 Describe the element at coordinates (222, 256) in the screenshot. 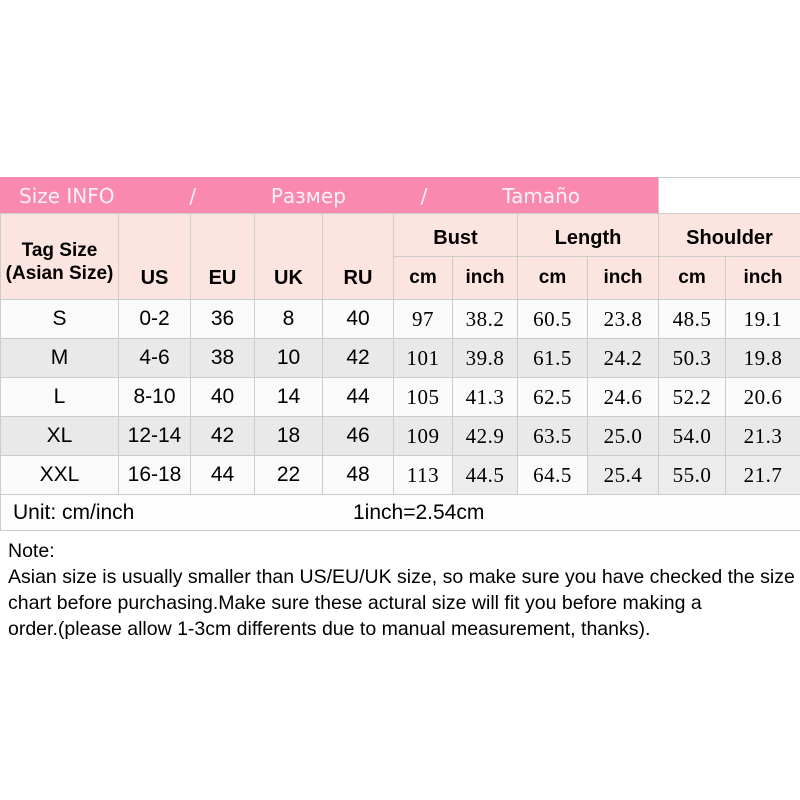

I see `col-header-eu: EU` at that location.